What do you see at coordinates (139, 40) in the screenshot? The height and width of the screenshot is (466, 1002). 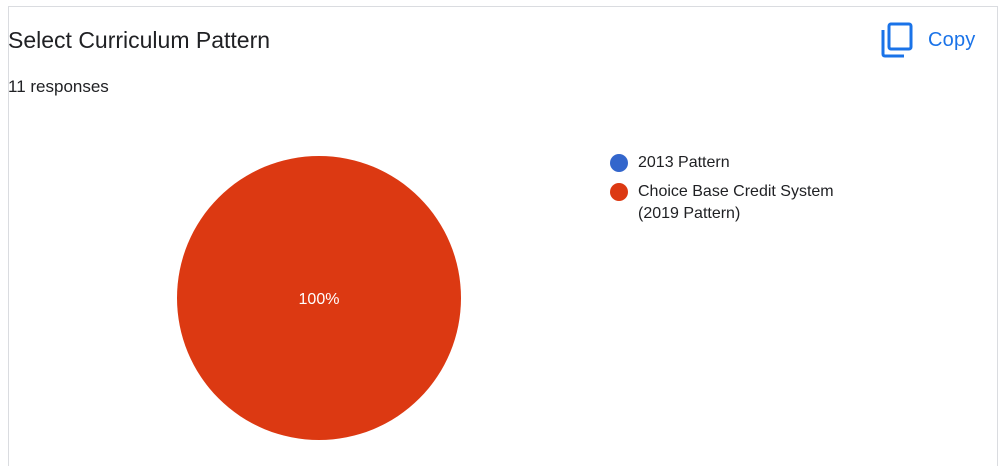 I see `chart-title: Select Curriculum Pattern` at bounding box center [139, 40].